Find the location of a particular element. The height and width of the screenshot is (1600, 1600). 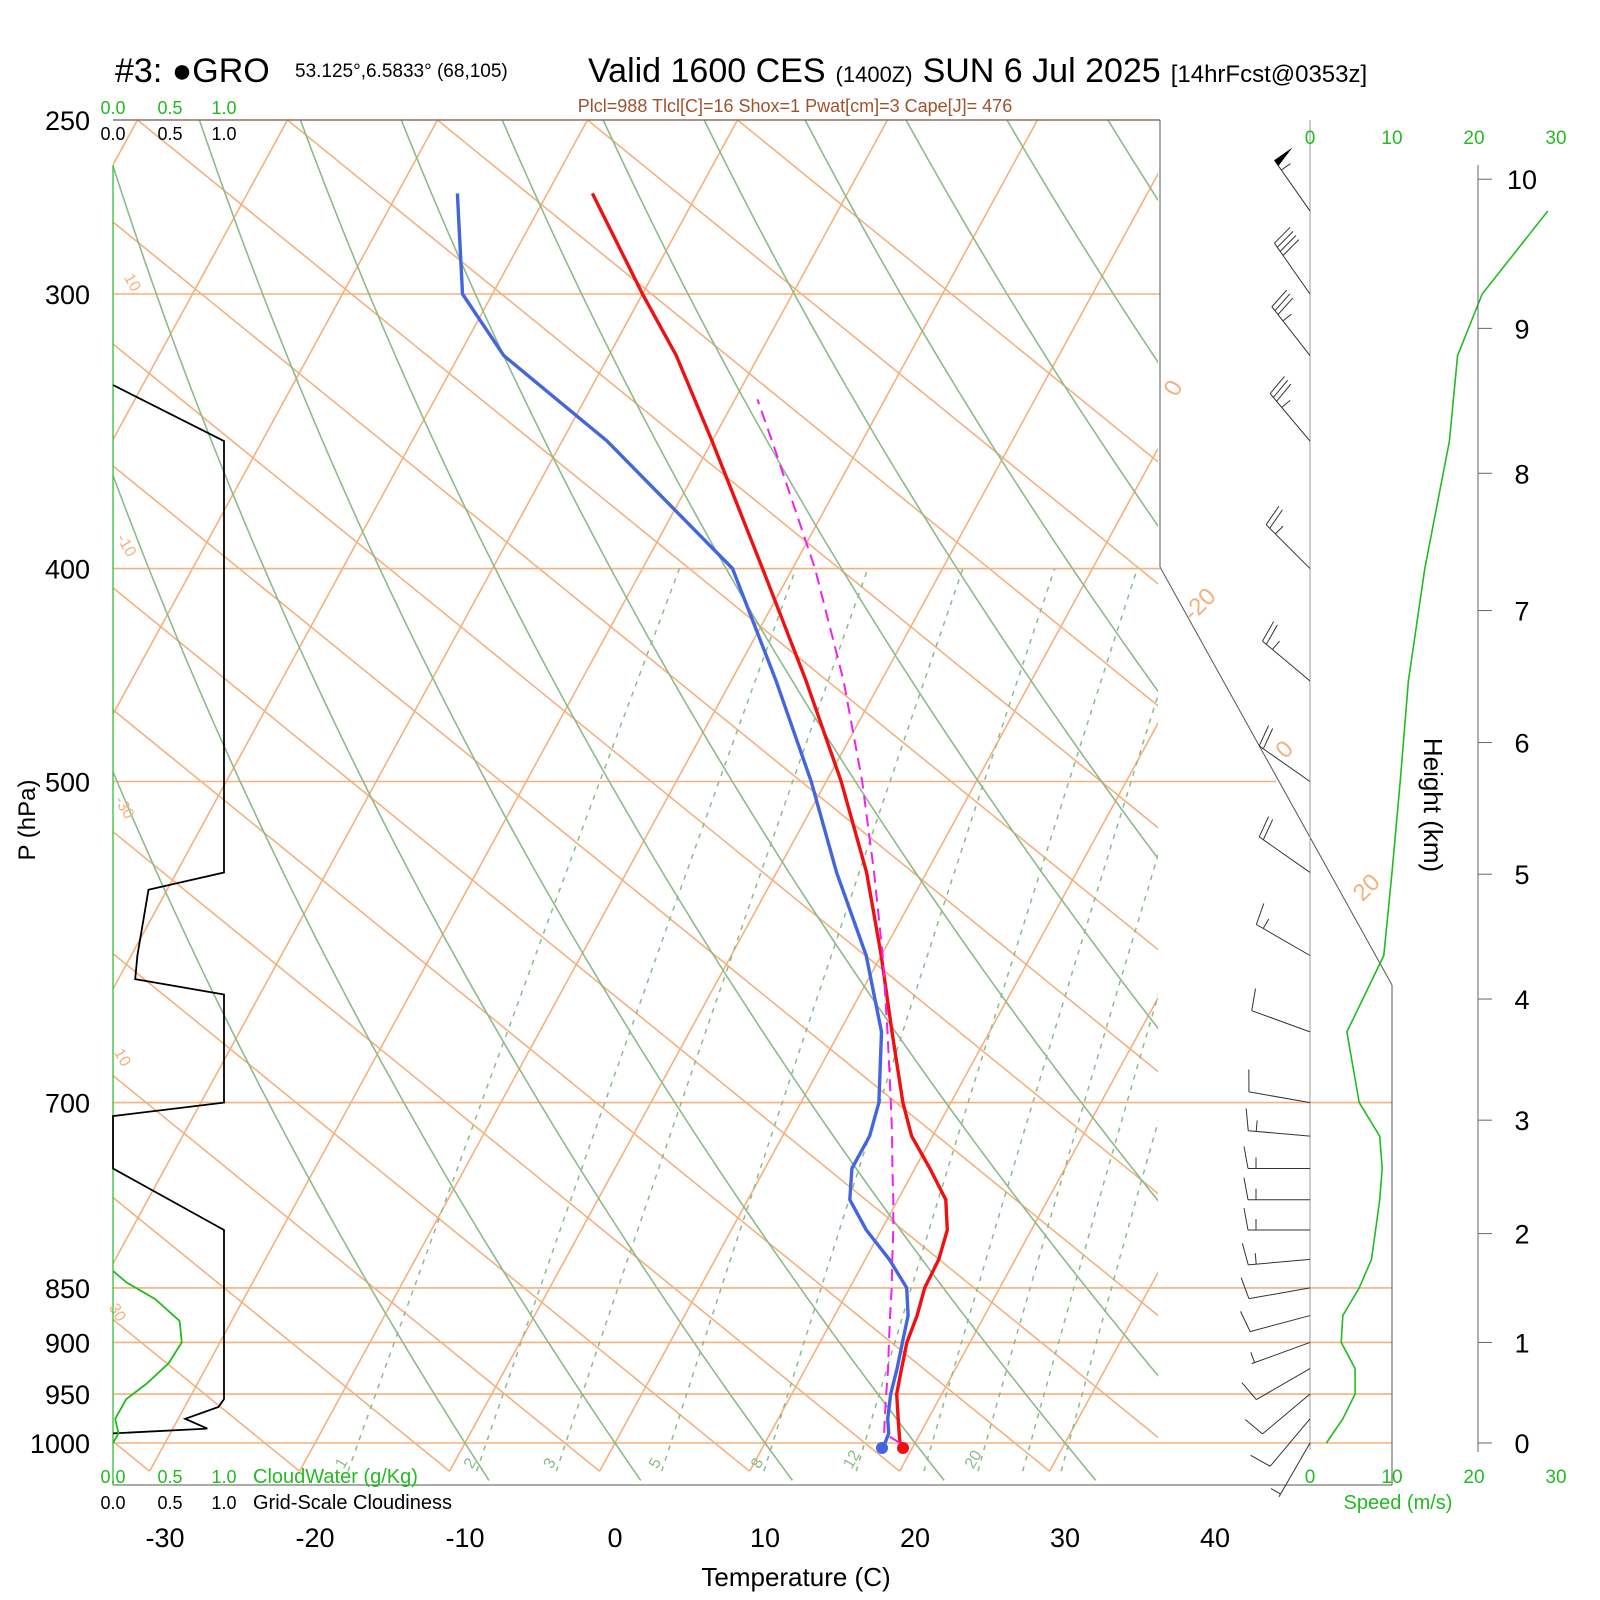

pressure-tick-label: 300 is located at coordinates (67, 295).